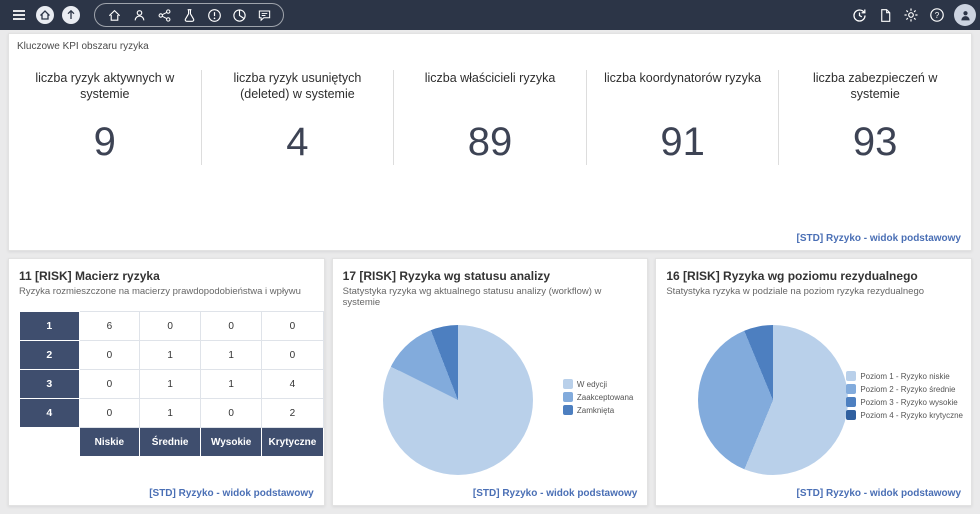 This screenshot has width=980, height=514. Describe the element at coordinates (792, 276) in the screenshot. I see `card-title: 16 [RISK] Ryzyka wg poziomu rezydualnego` at that location.